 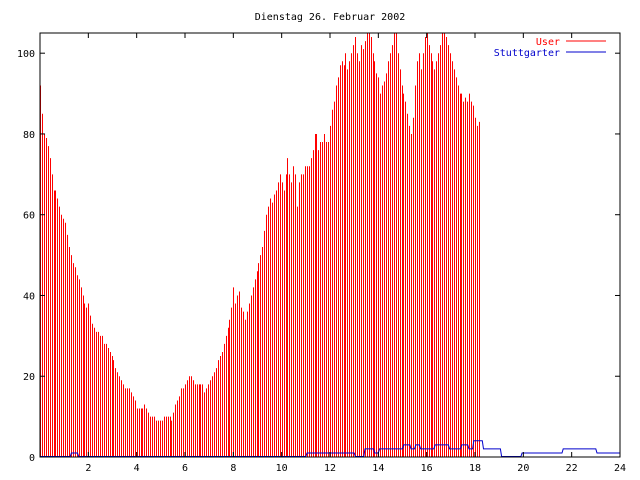 I want to click on legend-label-user: User, so click(x=548, y=42).